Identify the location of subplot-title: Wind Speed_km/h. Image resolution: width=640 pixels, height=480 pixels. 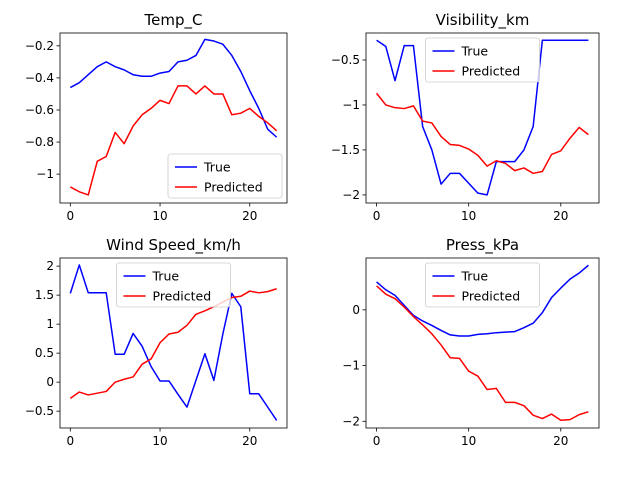
(173, 245).